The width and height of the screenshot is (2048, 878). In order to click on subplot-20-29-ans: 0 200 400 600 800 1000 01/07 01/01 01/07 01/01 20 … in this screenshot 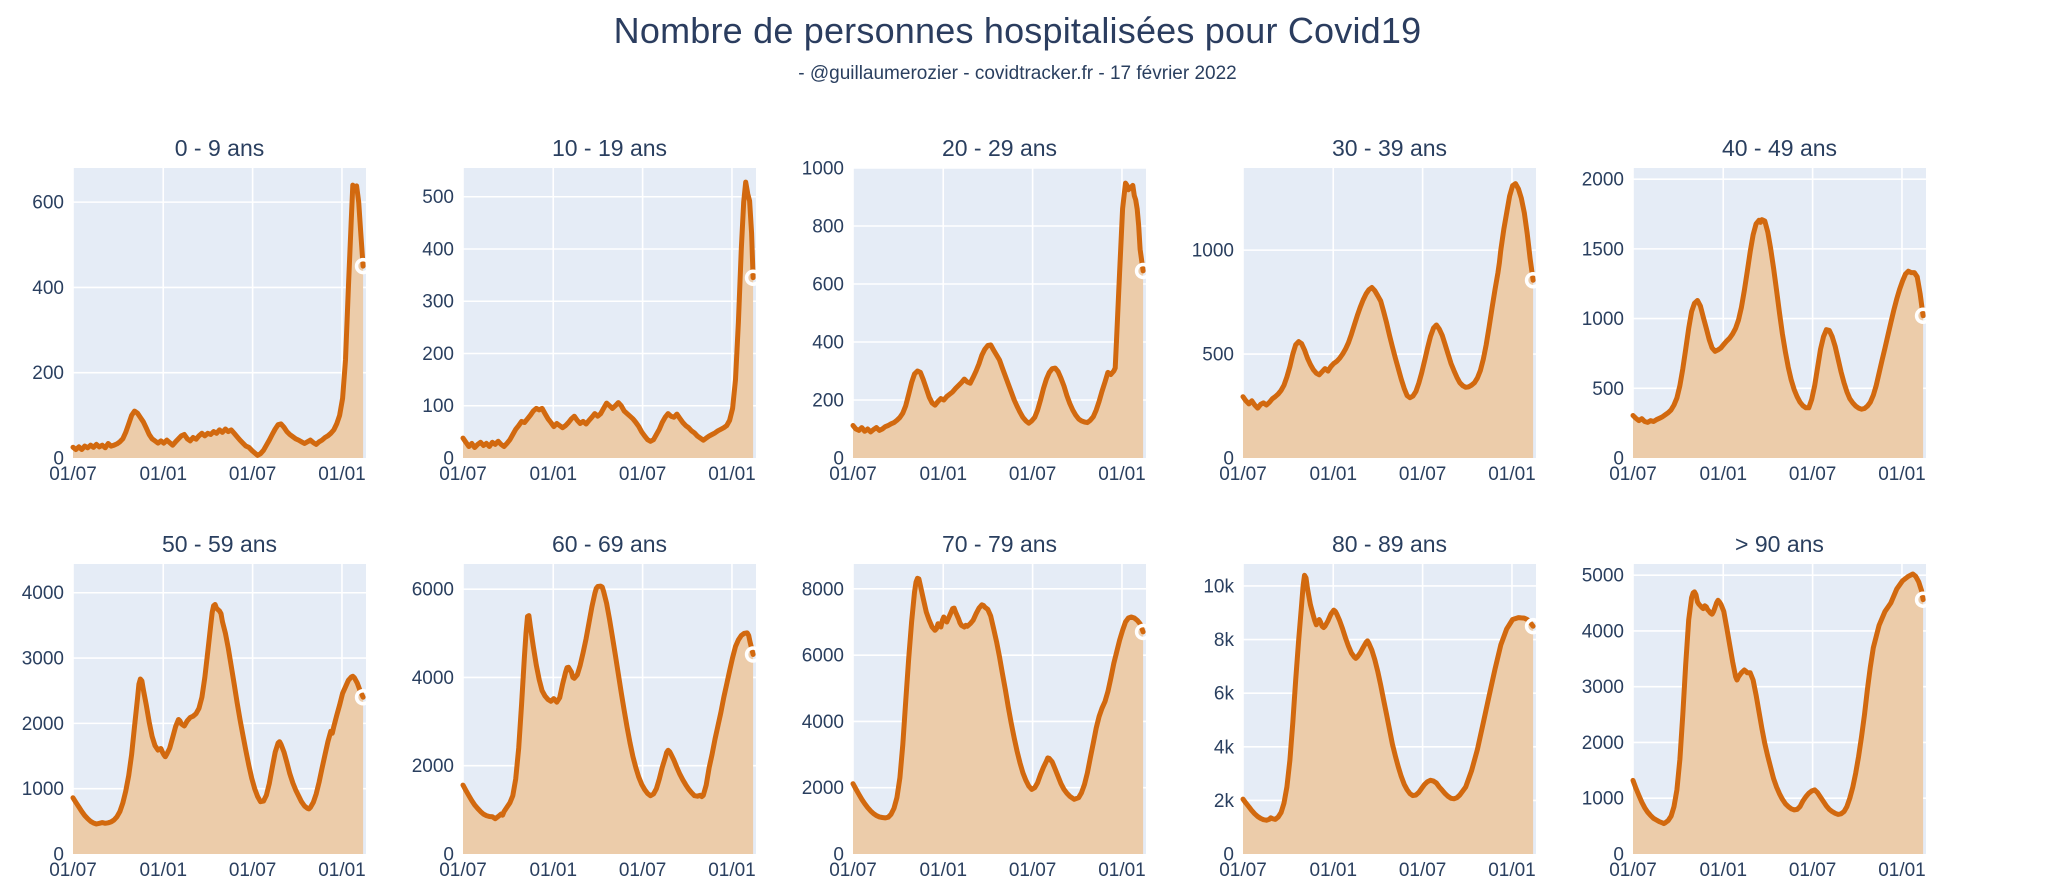, I will do `click(975, 298)`.